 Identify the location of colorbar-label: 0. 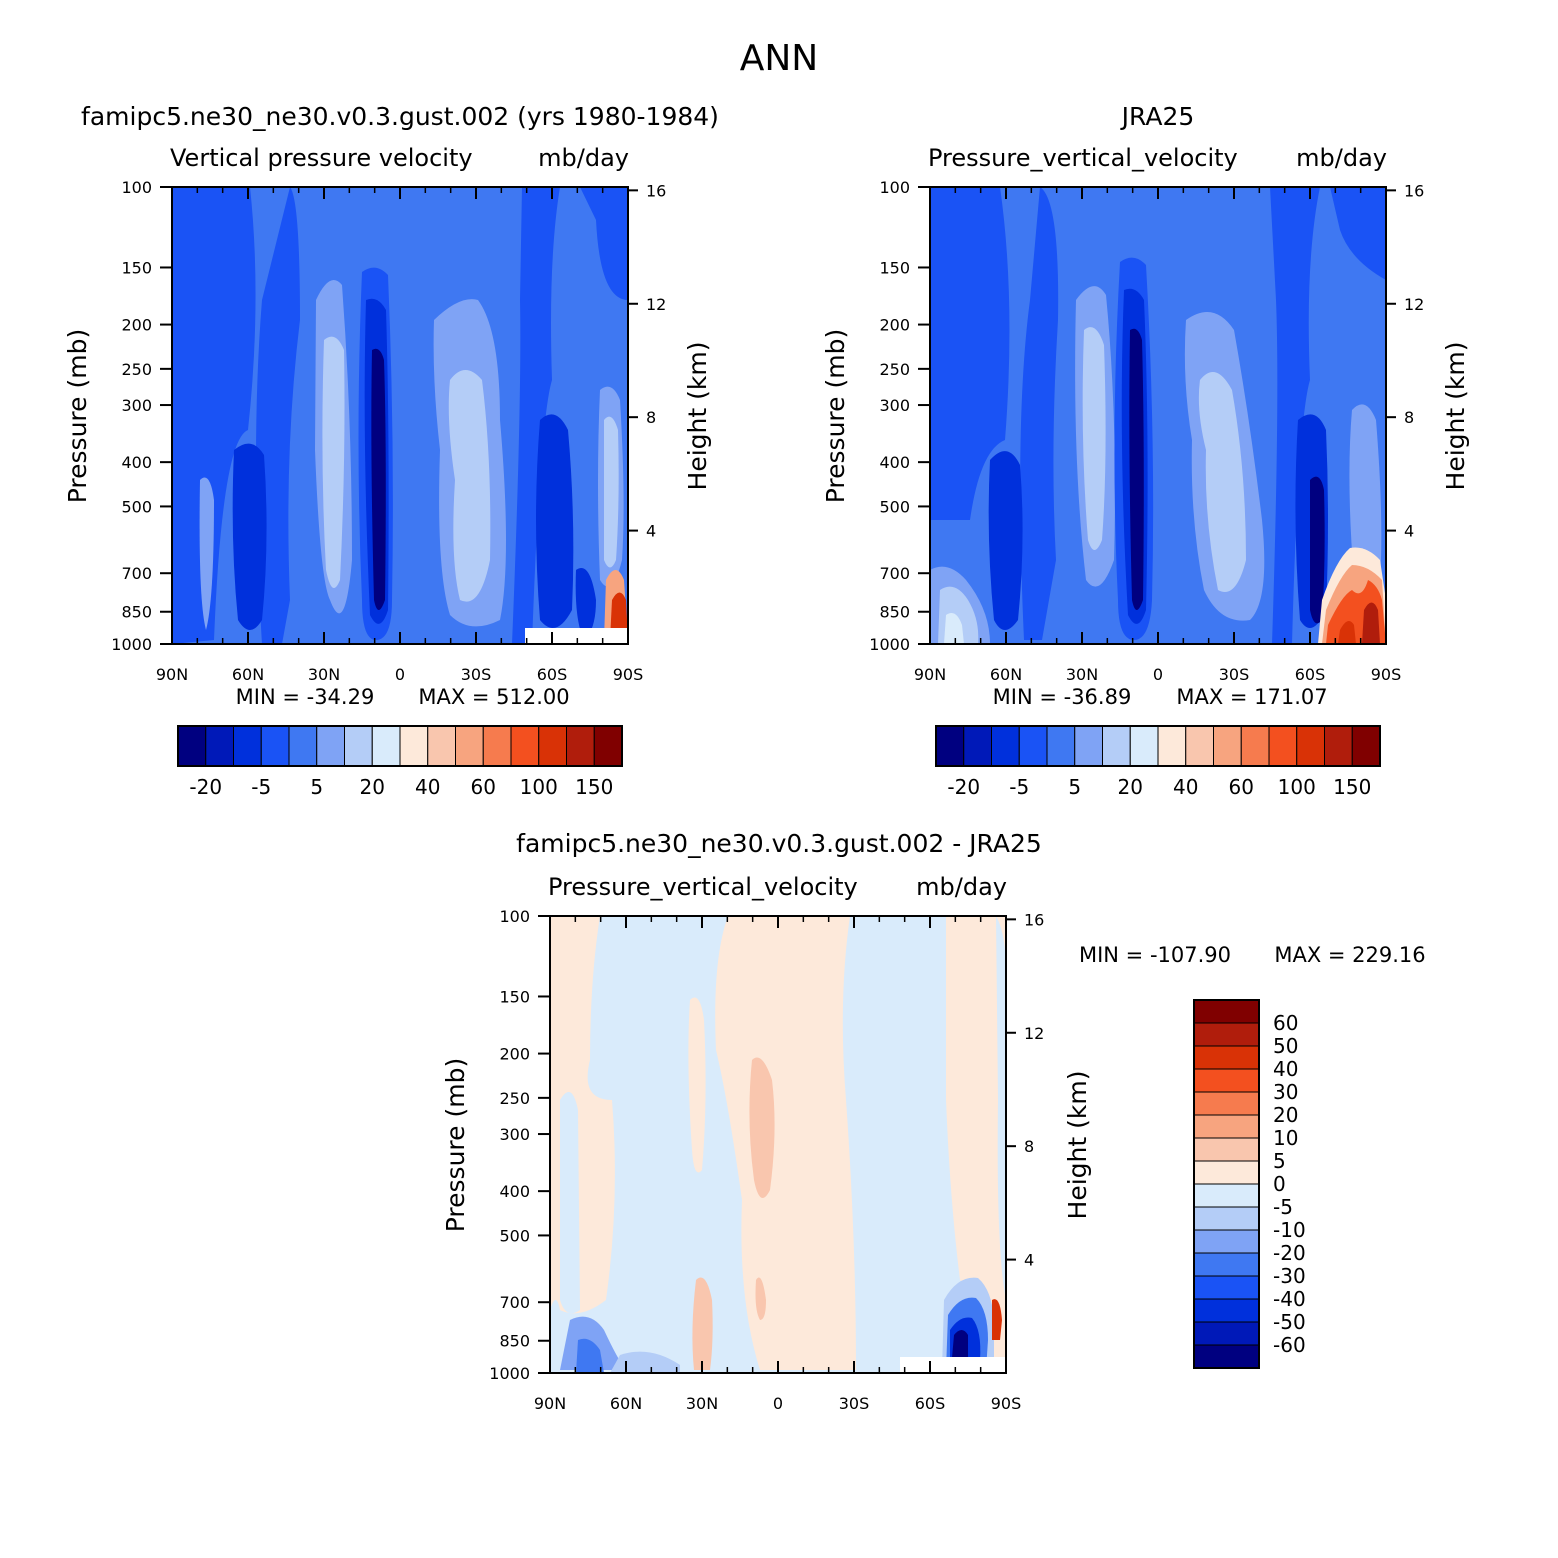
(1279, 1184).